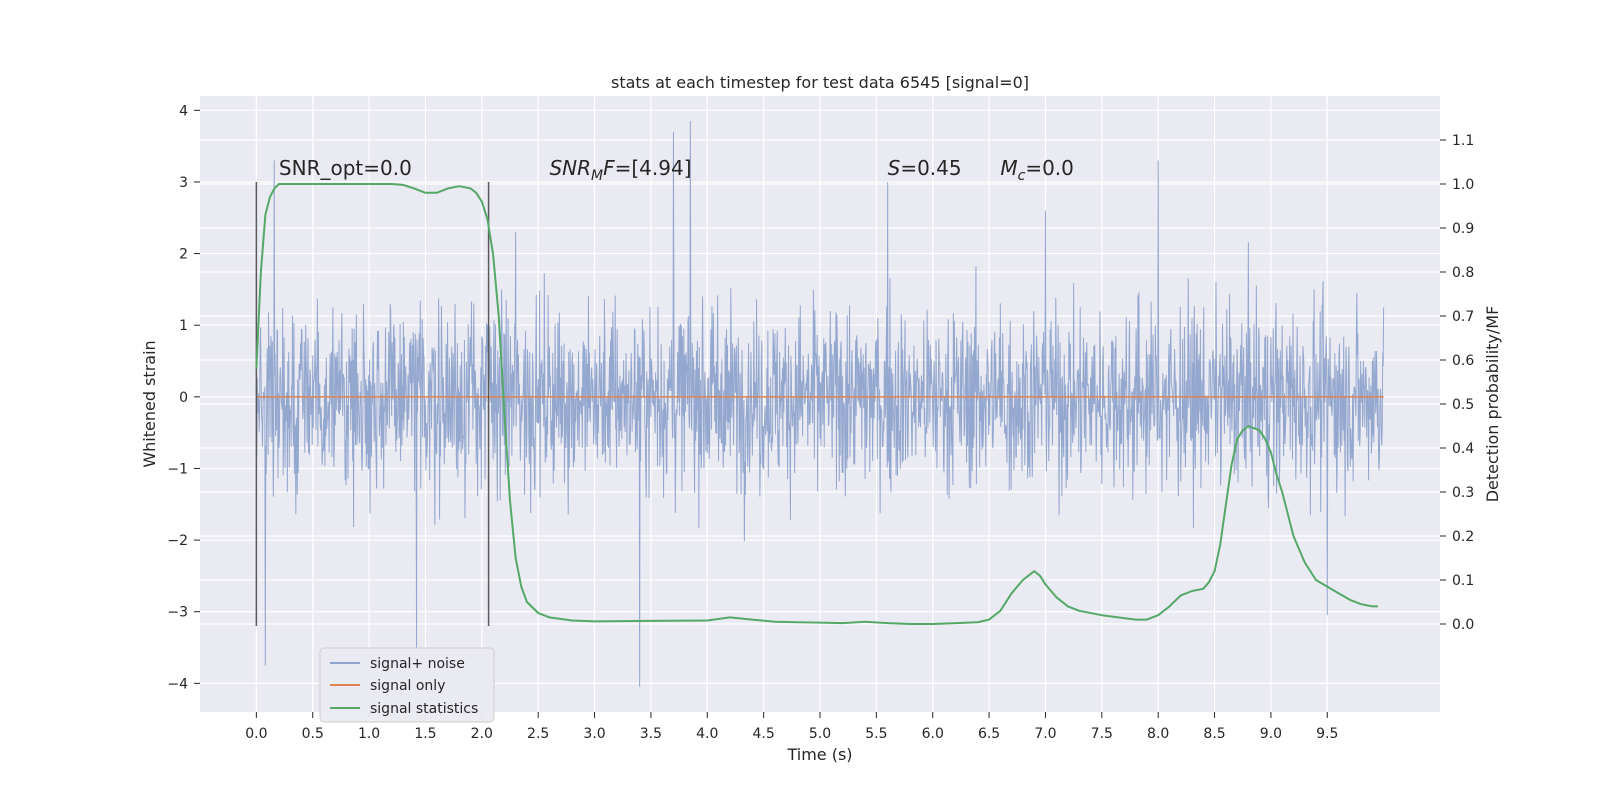 The image size is (1600, 800). I want to click on x-tick-label-9: 4.5, so click(764, 734).